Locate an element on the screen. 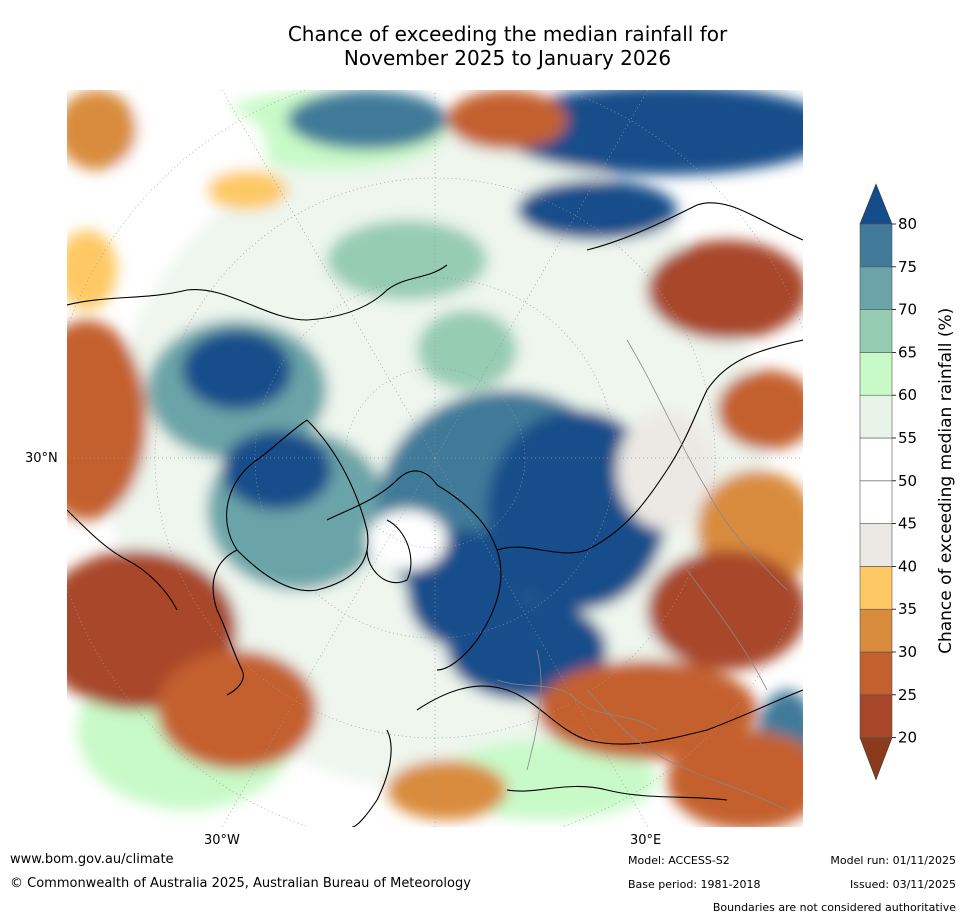 The width and height of the screenshot is (965, 919). issued-date: Issued: 03/11/2025 is located at coordinates (902, 884).